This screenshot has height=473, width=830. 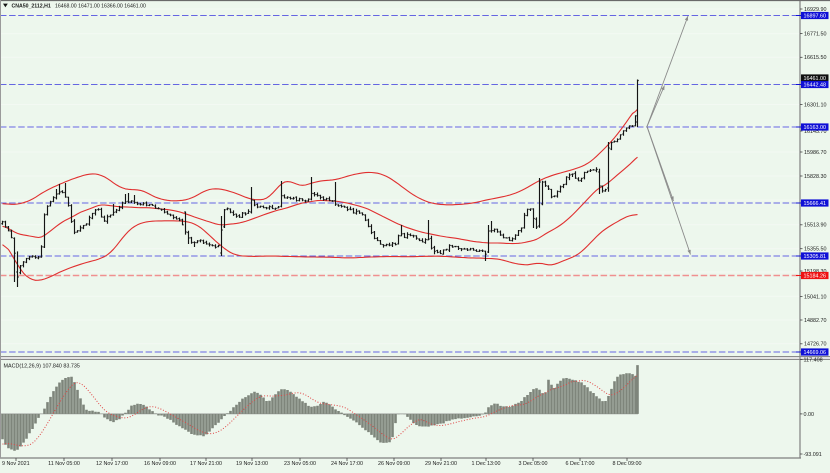 What do you see at coordinates (815, 345) in the screenshot?
I see `svg-text: 14726.70` at bounding box center [815, 345].